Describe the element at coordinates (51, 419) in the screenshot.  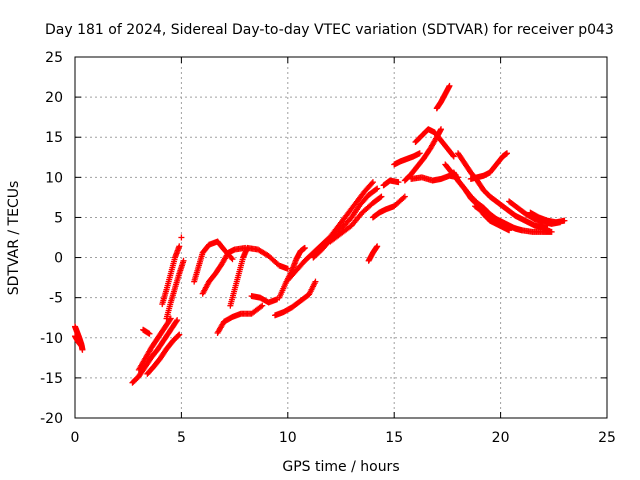
I see `y-tick-label: -20` at that location.